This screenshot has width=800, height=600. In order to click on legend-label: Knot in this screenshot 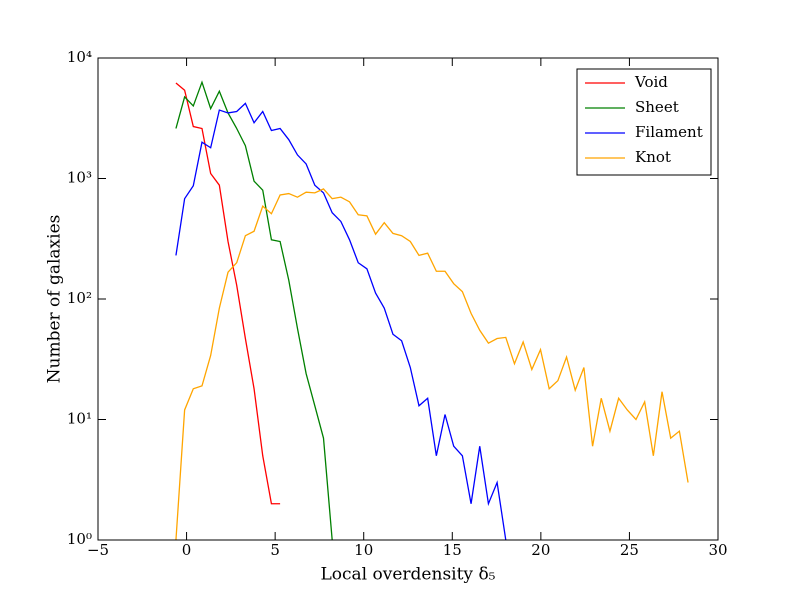, I will do `click(653, 157)`.